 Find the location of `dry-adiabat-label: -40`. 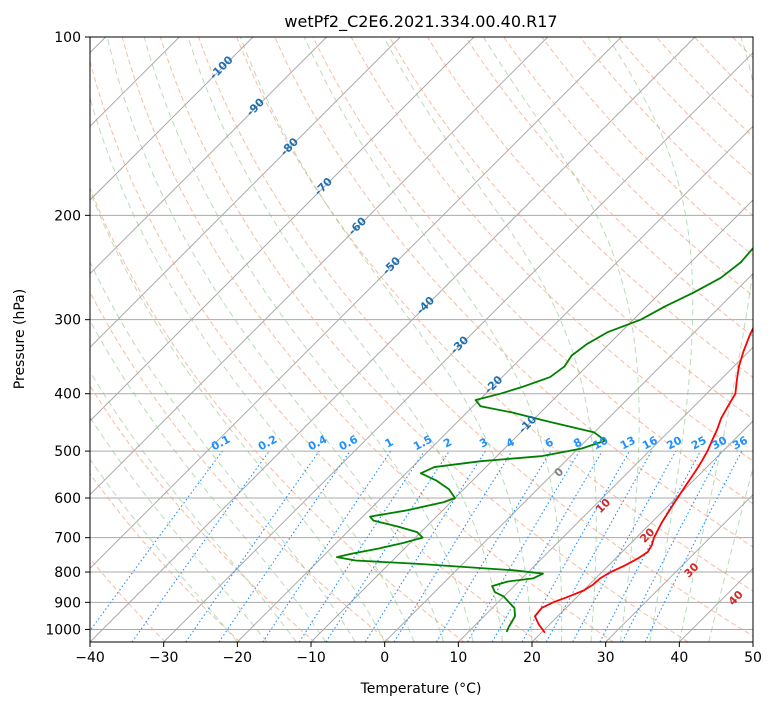

dry-adiabat-label: -40 is located at coordinates (425, 305).